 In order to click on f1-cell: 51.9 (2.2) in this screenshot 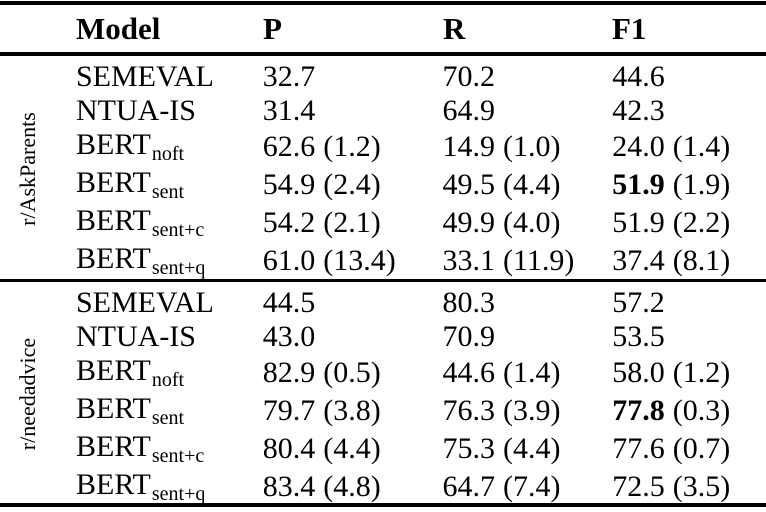, I will do `click(671, 222)`.